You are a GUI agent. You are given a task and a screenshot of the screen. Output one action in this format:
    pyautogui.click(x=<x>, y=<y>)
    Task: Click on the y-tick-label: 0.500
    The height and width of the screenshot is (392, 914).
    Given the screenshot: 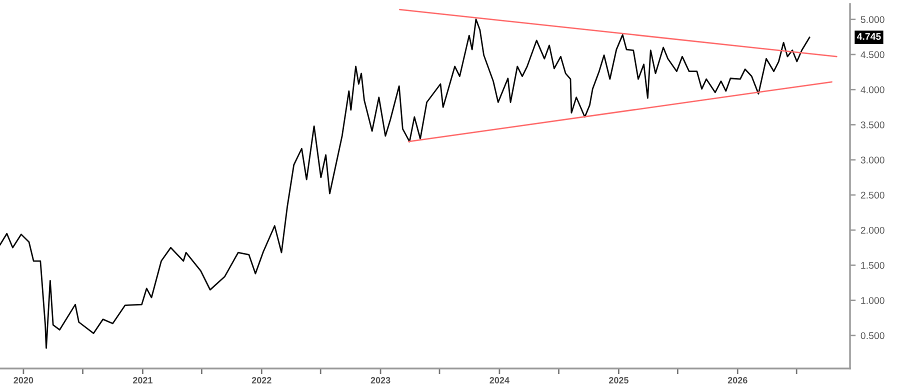 What is the action you would take?
    pyautogui.click(x=872, y=336)
    